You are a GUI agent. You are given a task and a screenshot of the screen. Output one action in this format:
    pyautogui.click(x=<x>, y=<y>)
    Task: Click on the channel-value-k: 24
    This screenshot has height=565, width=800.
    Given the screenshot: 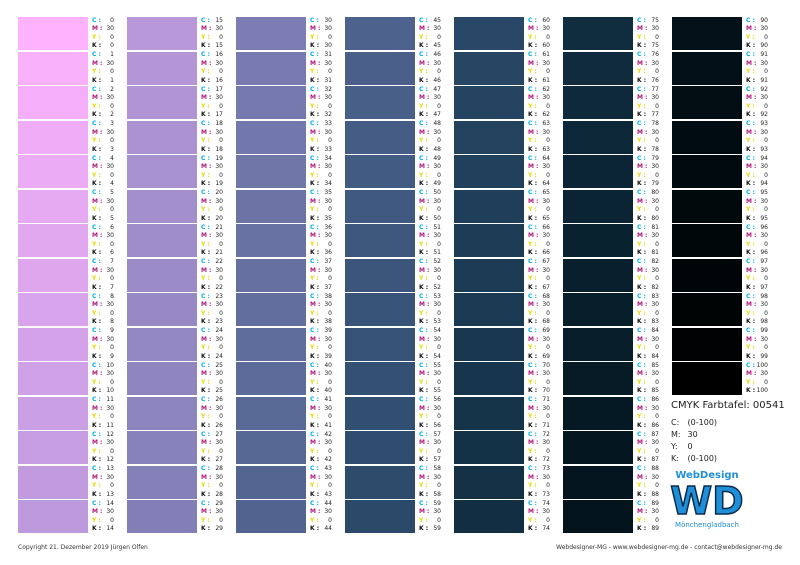 What is the action you would take?
    pyautogui.click(x=219, y=356)
    